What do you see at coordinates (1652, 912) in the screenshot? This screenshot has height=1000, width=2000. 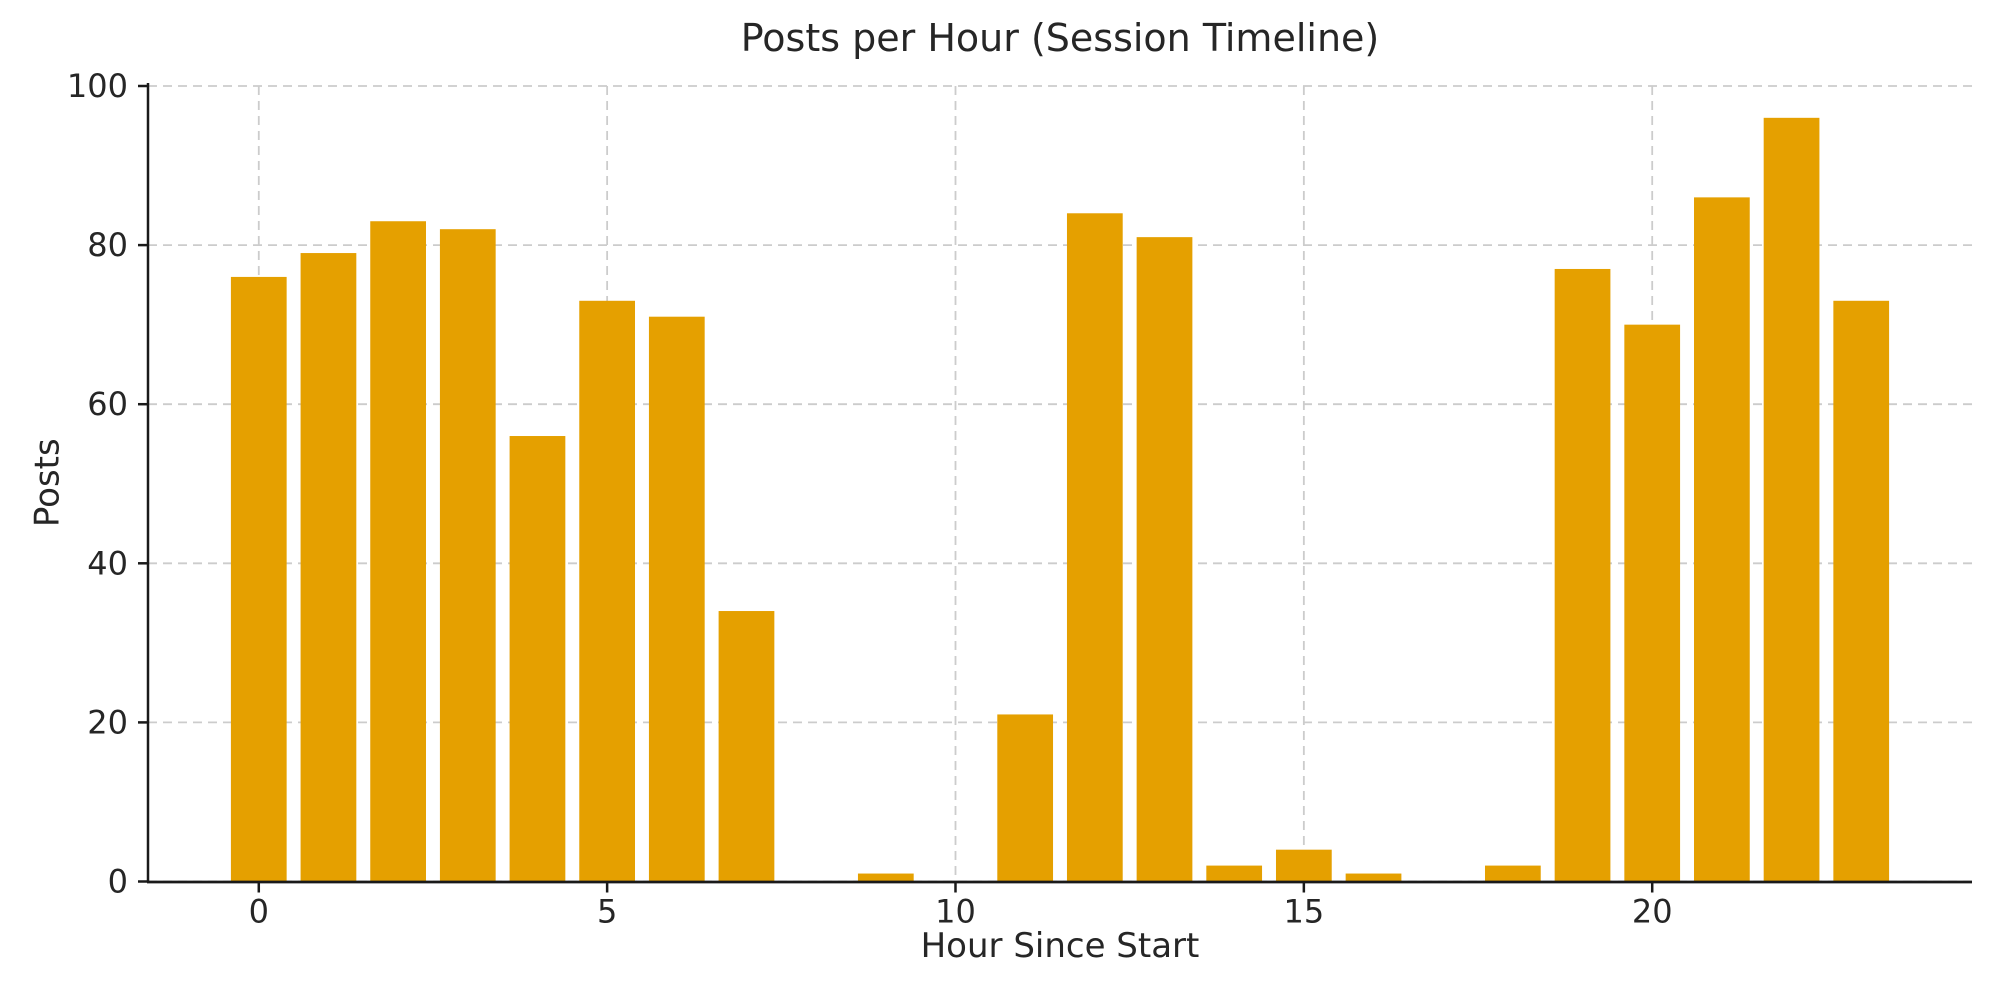 I see `x-tick-label-20: 20` at bounding box center [1652, 912].